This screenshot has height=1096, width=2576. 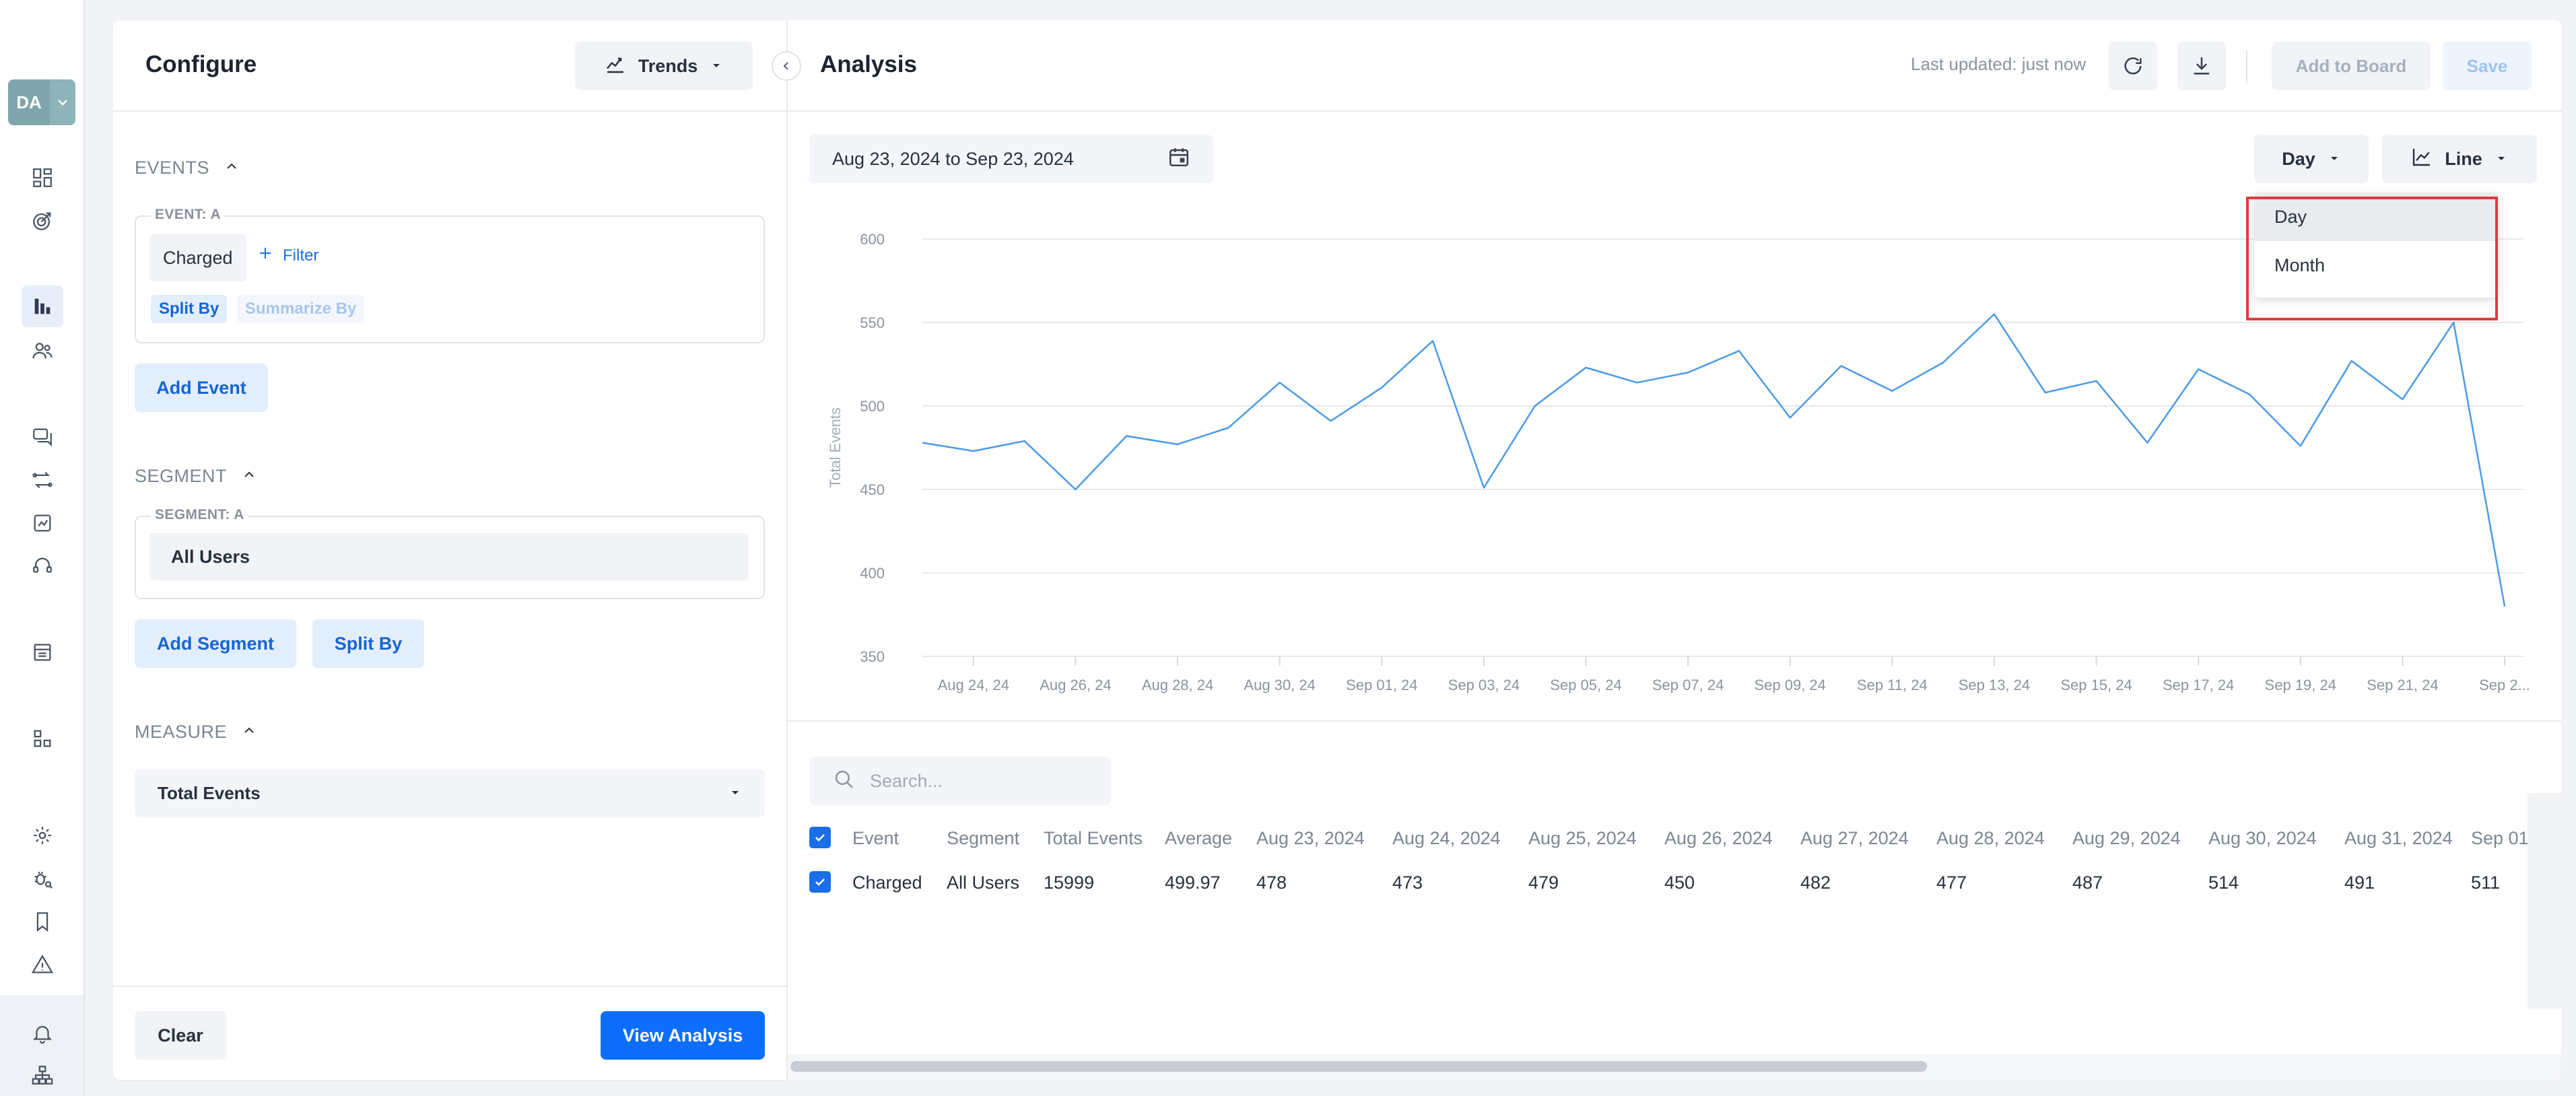 What do you see at coordinates (42, 566) in the screenshot?
I see `support-icon` at bounding box center [42, 566].